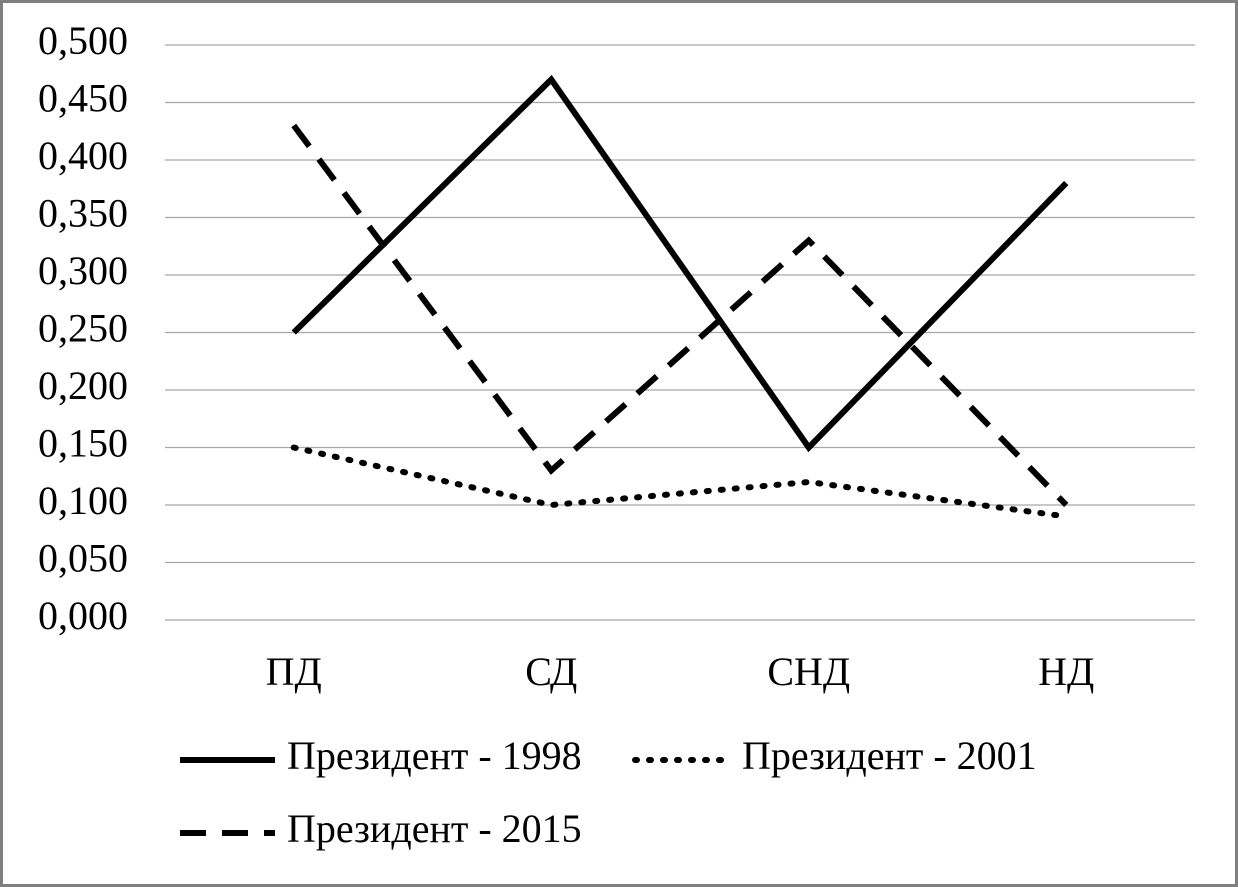  I want to click on y-tick-label: 0,350, so click(83, 213).